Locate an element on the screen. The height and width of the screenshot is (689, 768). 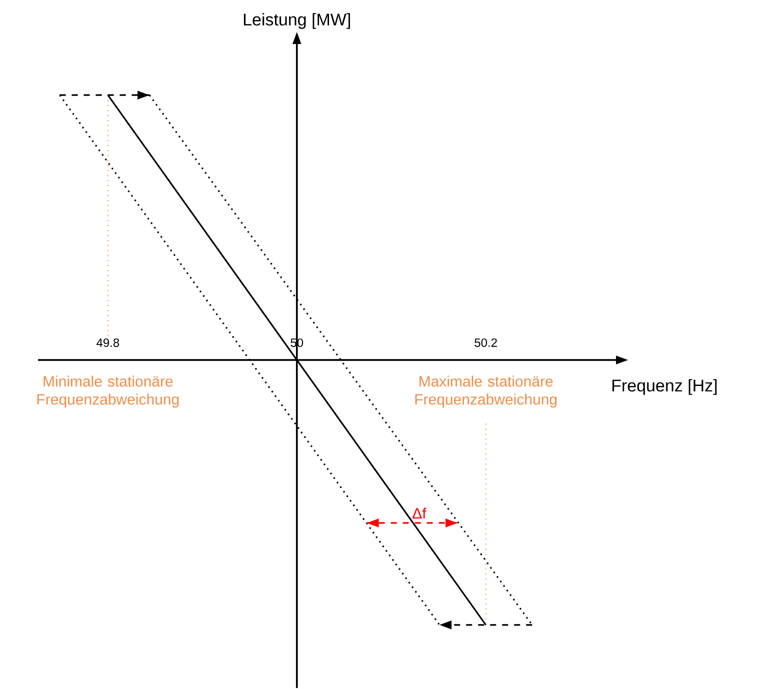
annotation: Δf is located at coordinates (419, 513).